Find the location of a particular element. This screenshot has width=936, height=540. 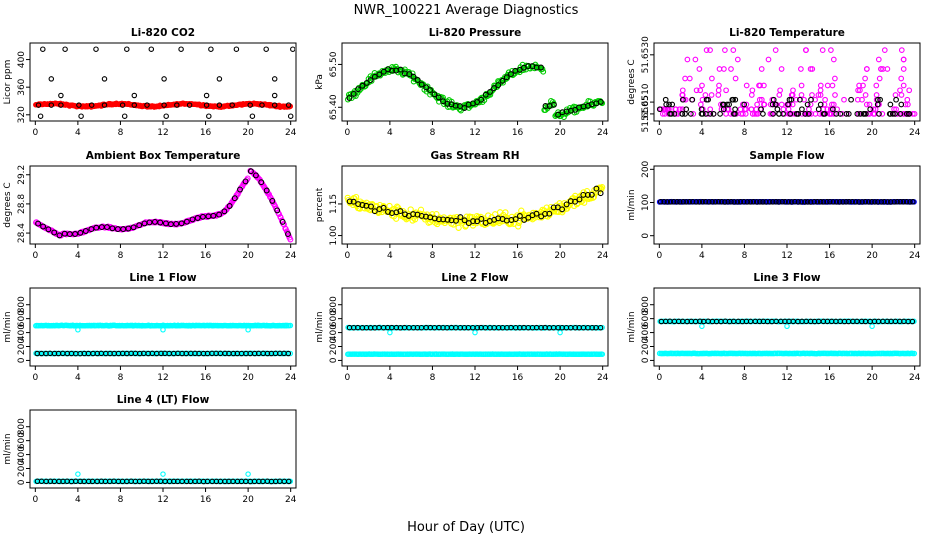

y-tick-label: 1.15 is located at coordinates (334, 204).